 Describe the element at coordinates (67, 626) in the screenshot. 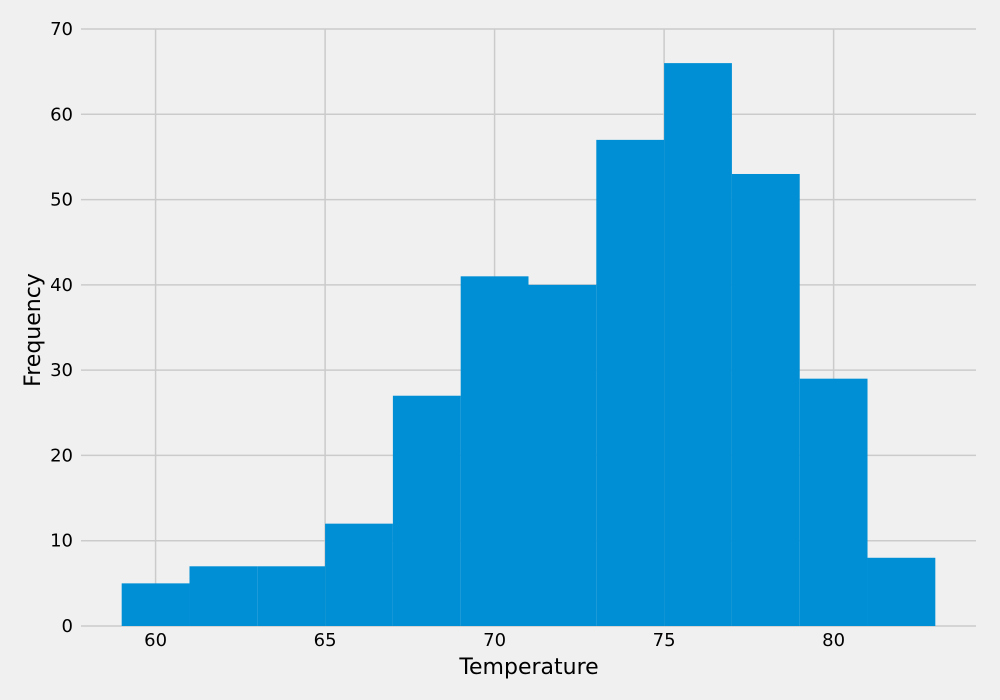

I see `y-tick-label: 0` at that location.